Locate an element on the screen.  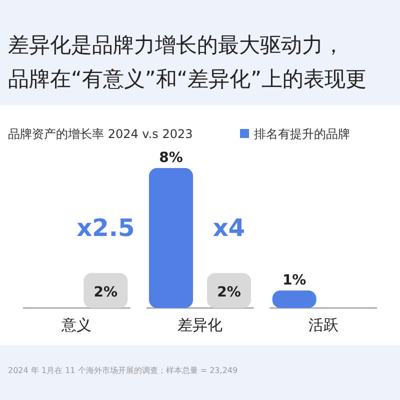
chart-title: 品牌资产的增长率 2024 v.s 2023 is located at coordinates (100, 134).